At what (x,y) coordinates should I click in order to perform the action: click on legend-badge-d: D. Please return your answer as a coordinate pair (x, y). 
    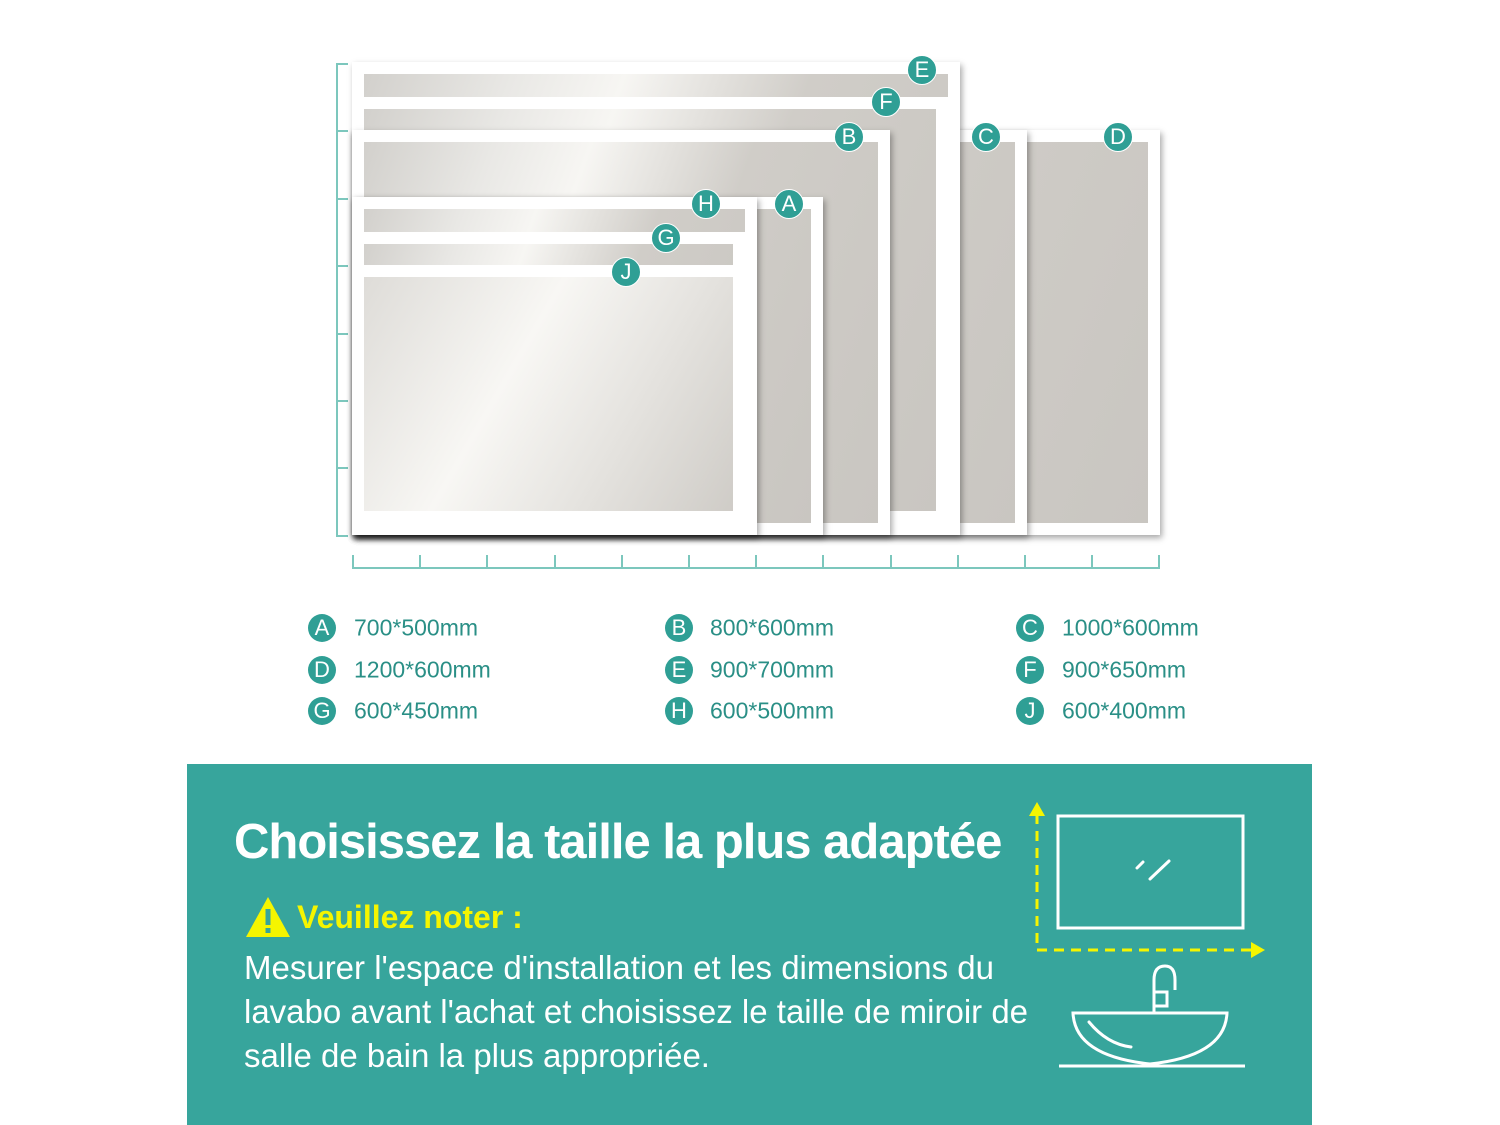
    Looking at the image, I should click on (322, 670).